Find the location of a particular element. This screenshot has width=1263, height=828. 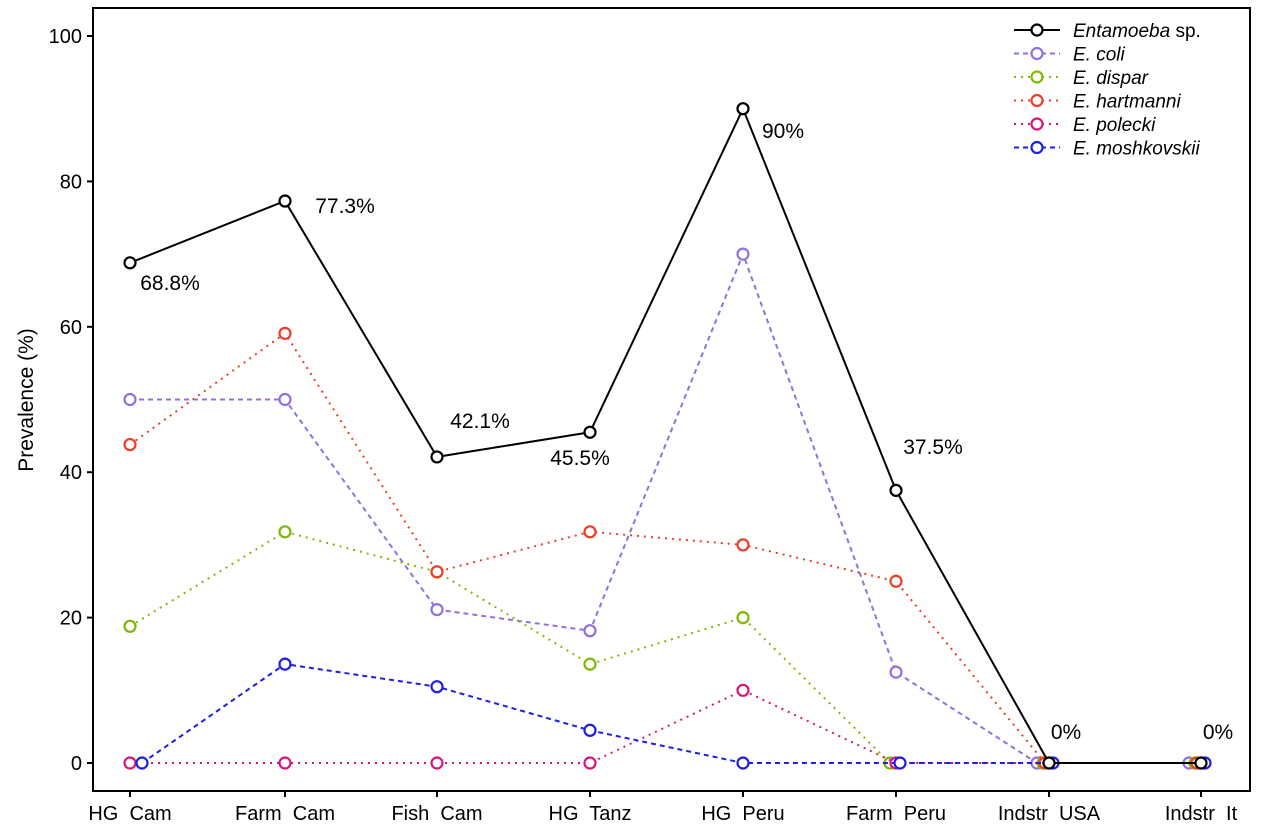

data-label: 37.5% is located at coordinates (933, 447).